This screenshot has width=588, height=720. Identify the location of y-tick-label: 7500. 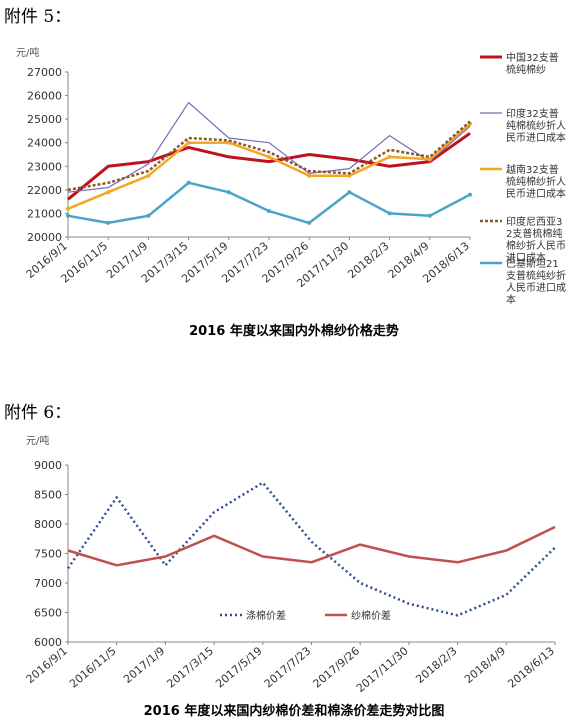
(48, 554).